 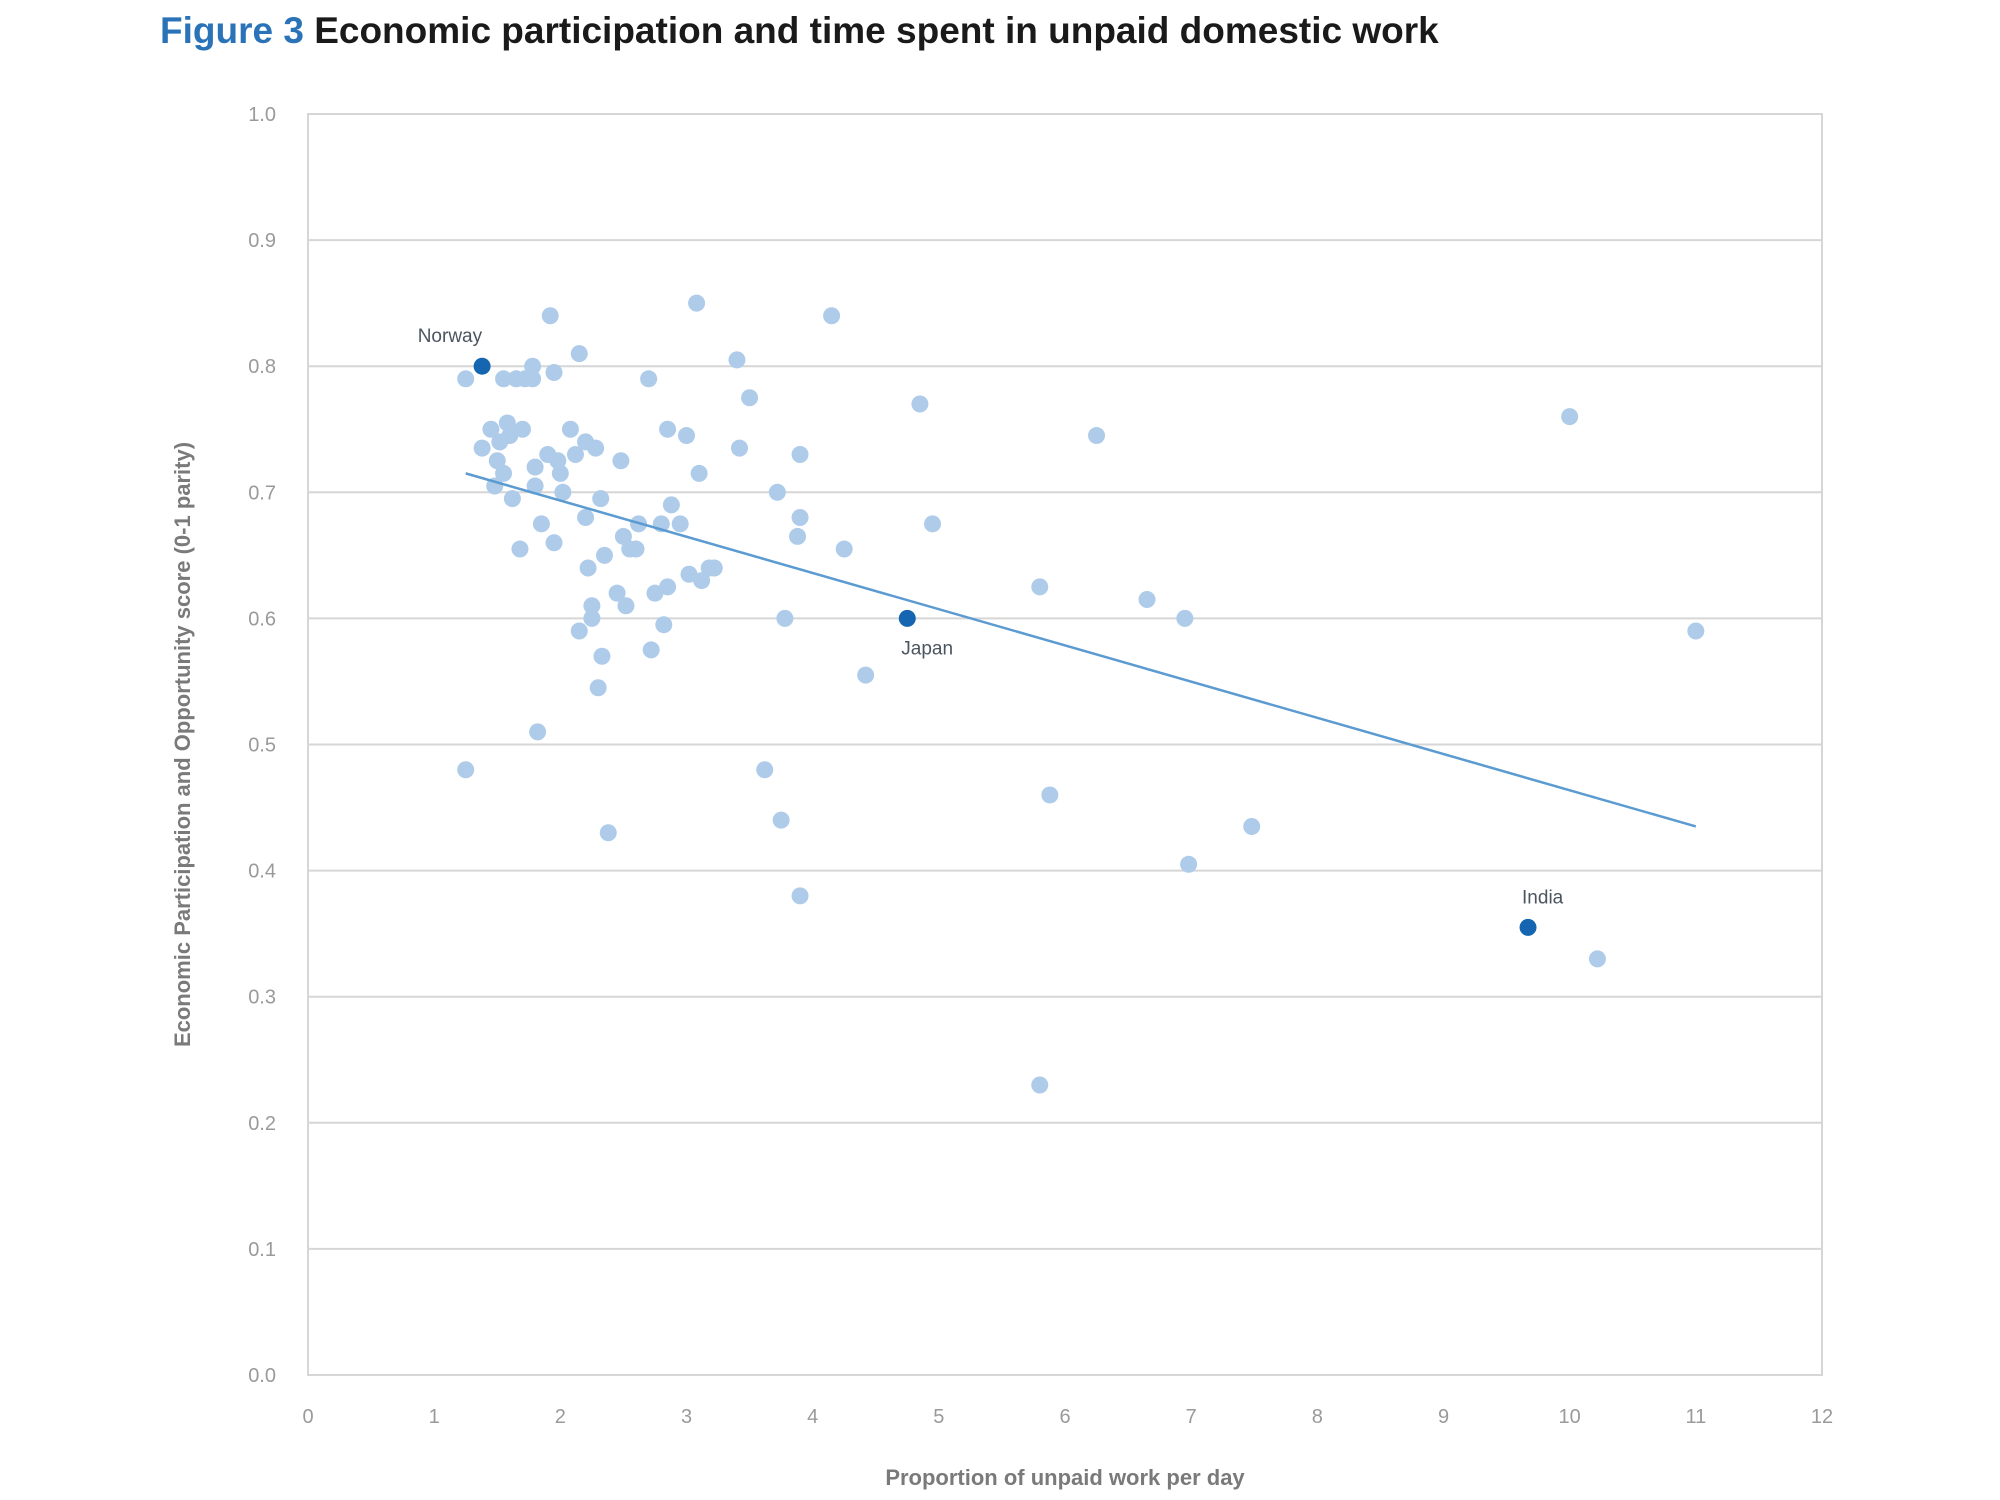 What do you see at coordinates (1528, 927) in the screenshot?
I see `highlight-point-india` at bounding box center [1528, 927].